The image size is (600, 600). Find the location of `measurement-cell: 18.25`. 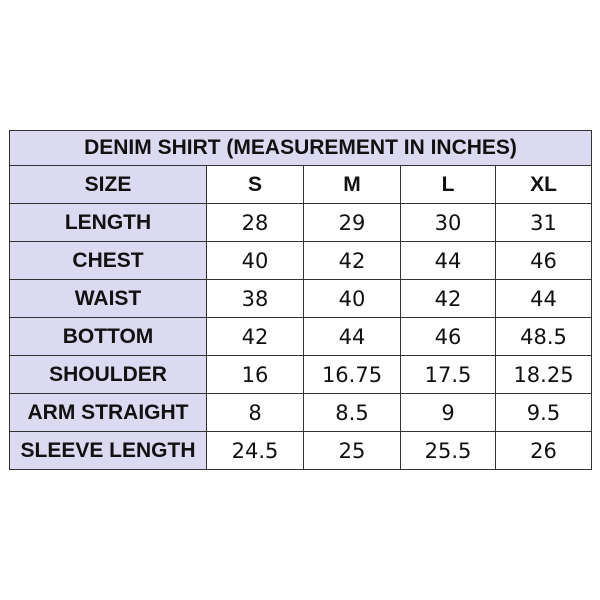

measurement-cell: 18.25 is located at coordinates (543, 374).